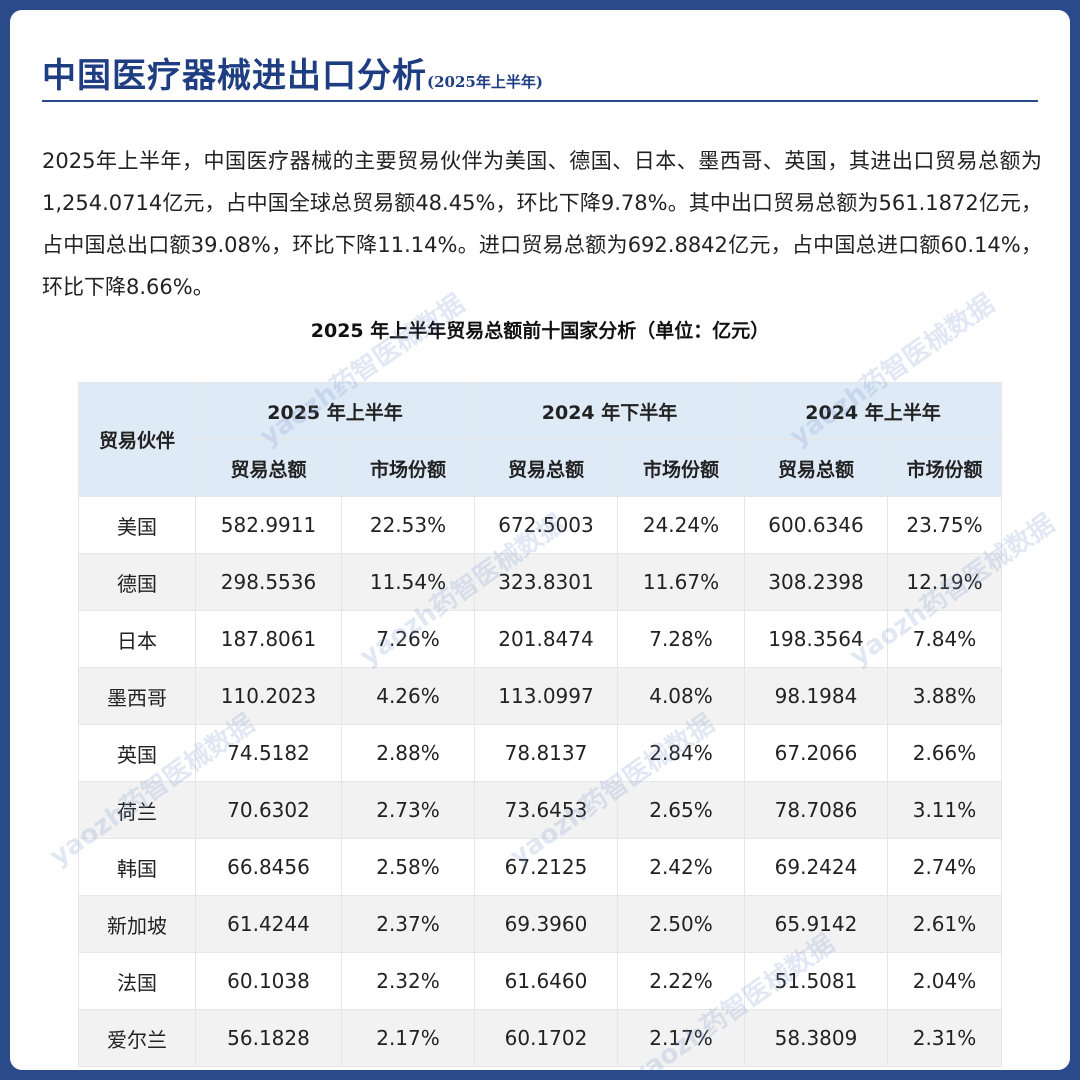 The image size is (1080, 1080). I want to click on market-share-cell: 2.42%, so click(681, 867).